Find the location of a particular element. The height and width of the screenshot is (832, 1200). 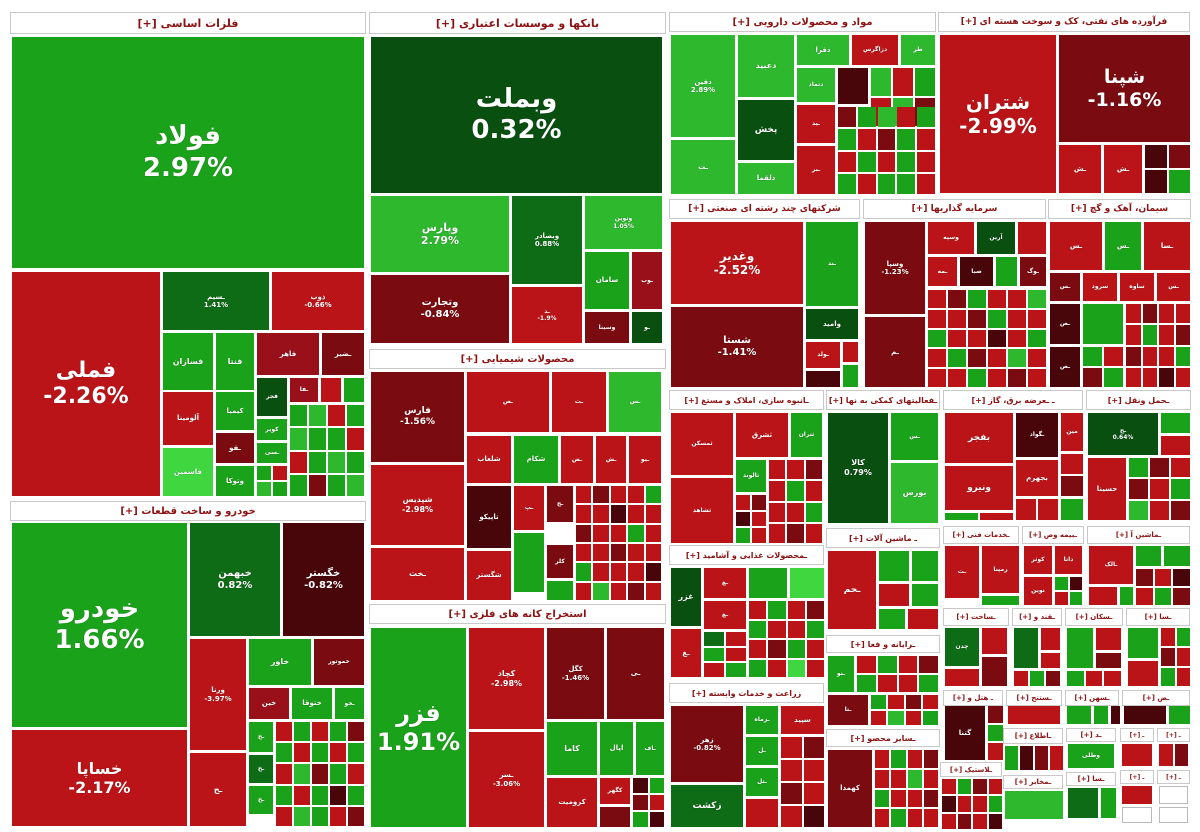

tile-ـش: ـش is located at coordinates (1123, 169).